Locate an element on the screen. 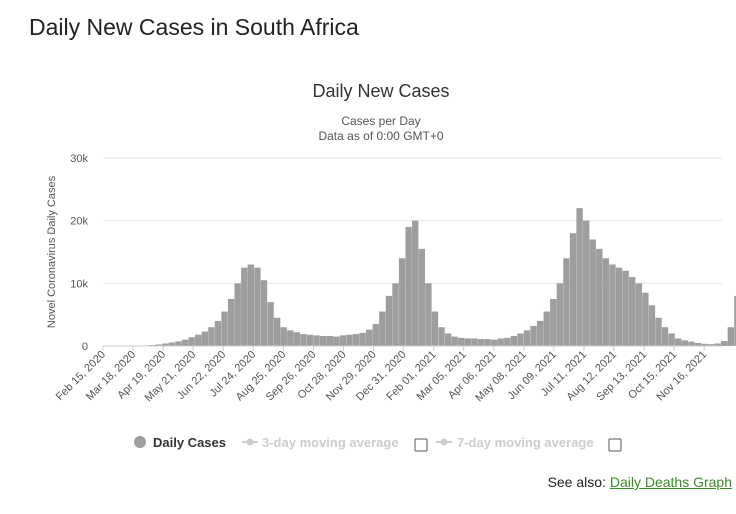 The image size is (736, 514). legend-item-7-day-average: 7-day moving average is located at coordinates (515, 442).